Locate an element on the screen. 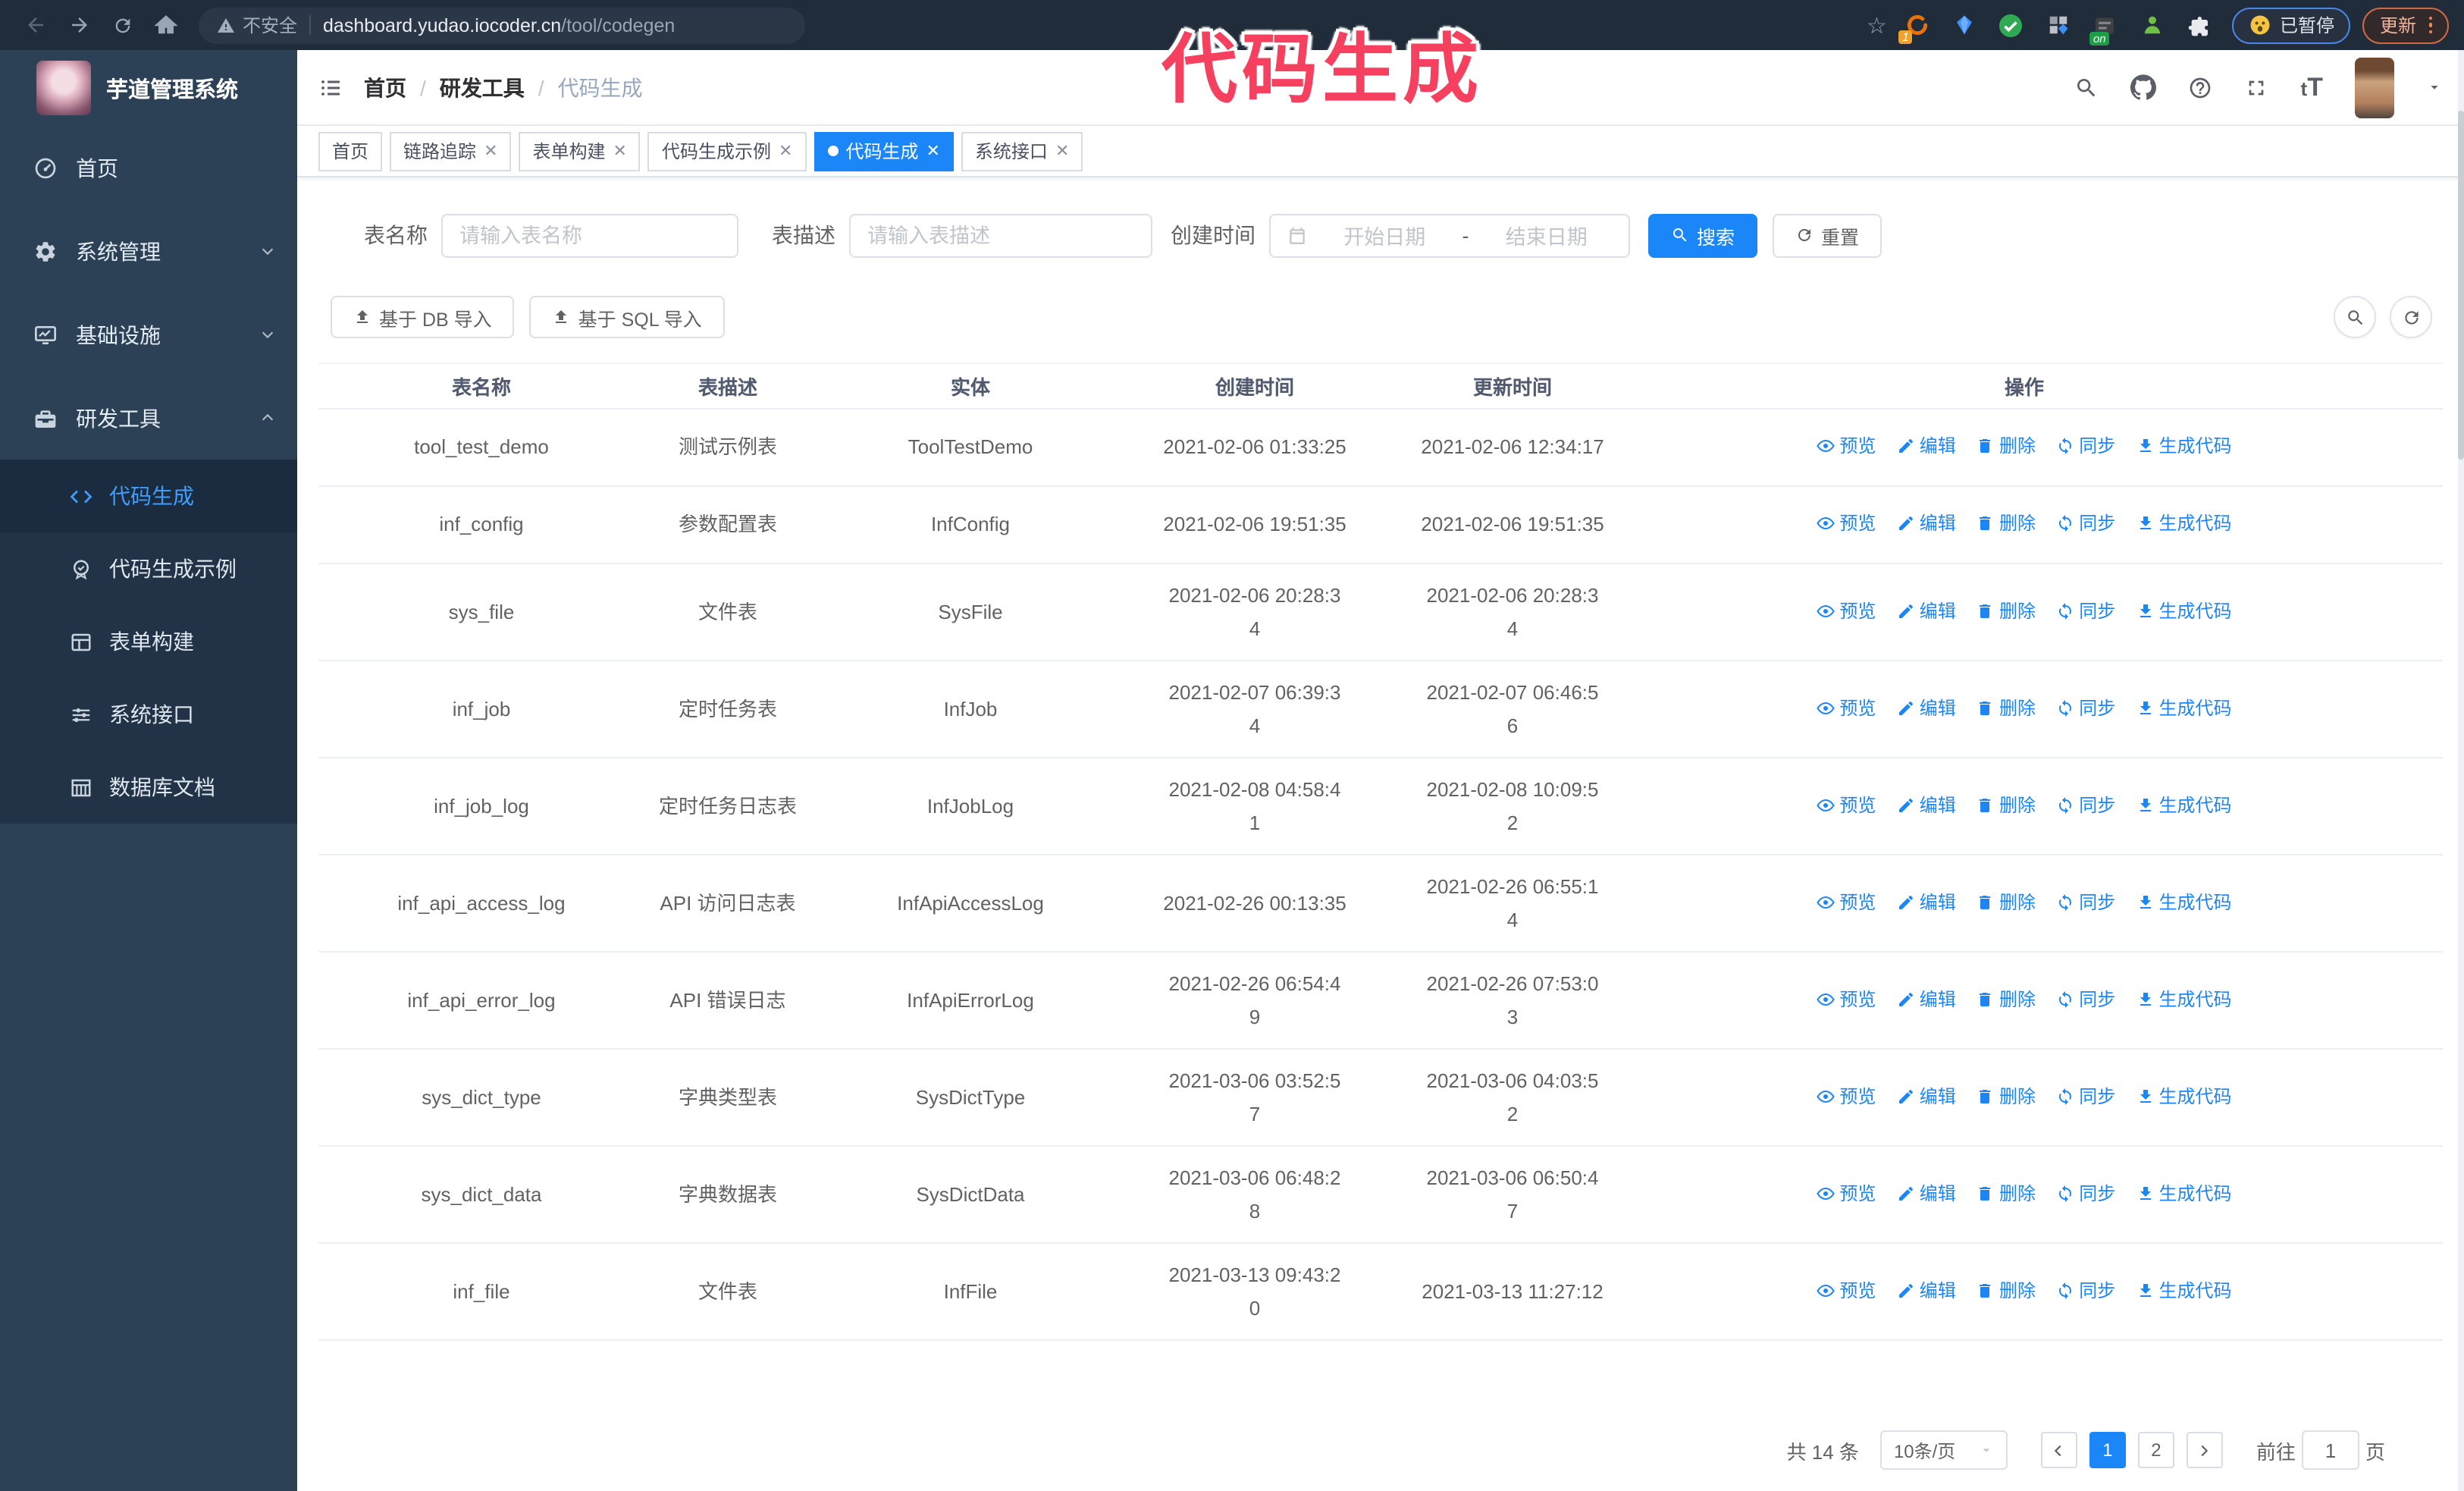 This screenshot has height=1491, width=2464. import-sql-button: 基于 SQL 导入 is located at coordinates (627, 317).